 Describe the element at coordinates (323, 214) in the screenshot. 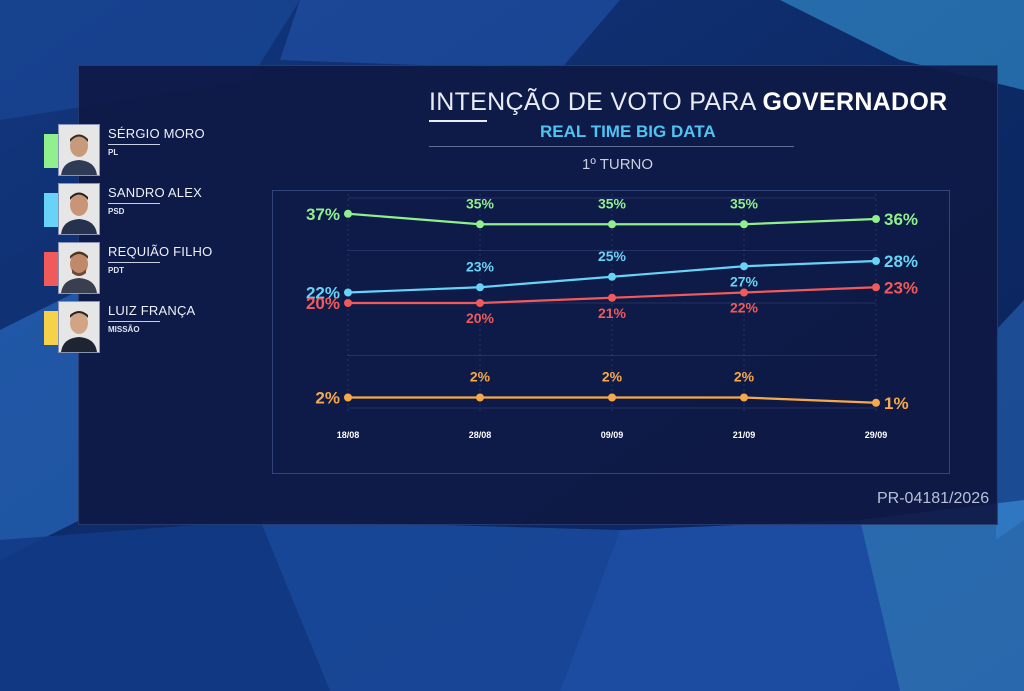

I see `data-label: 37%` at that location.